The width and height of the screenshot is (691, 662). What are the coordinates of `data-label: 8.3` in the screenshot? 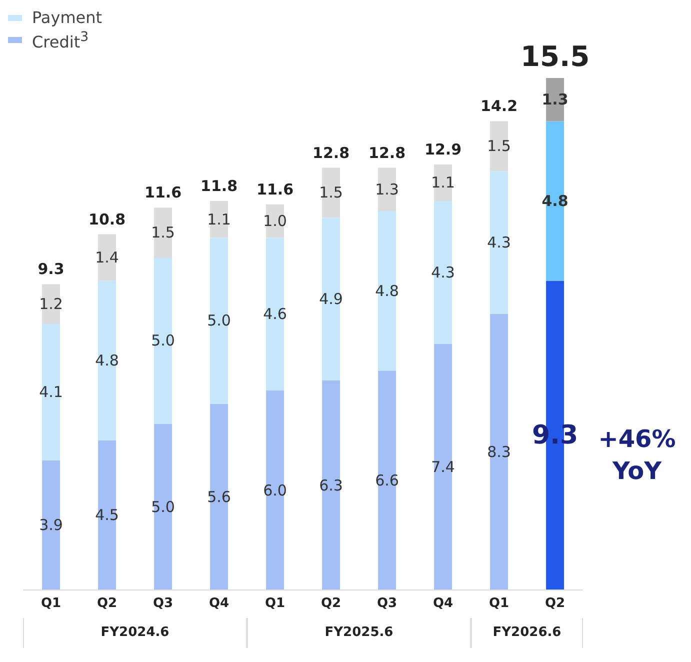 It's located at (499, 452).